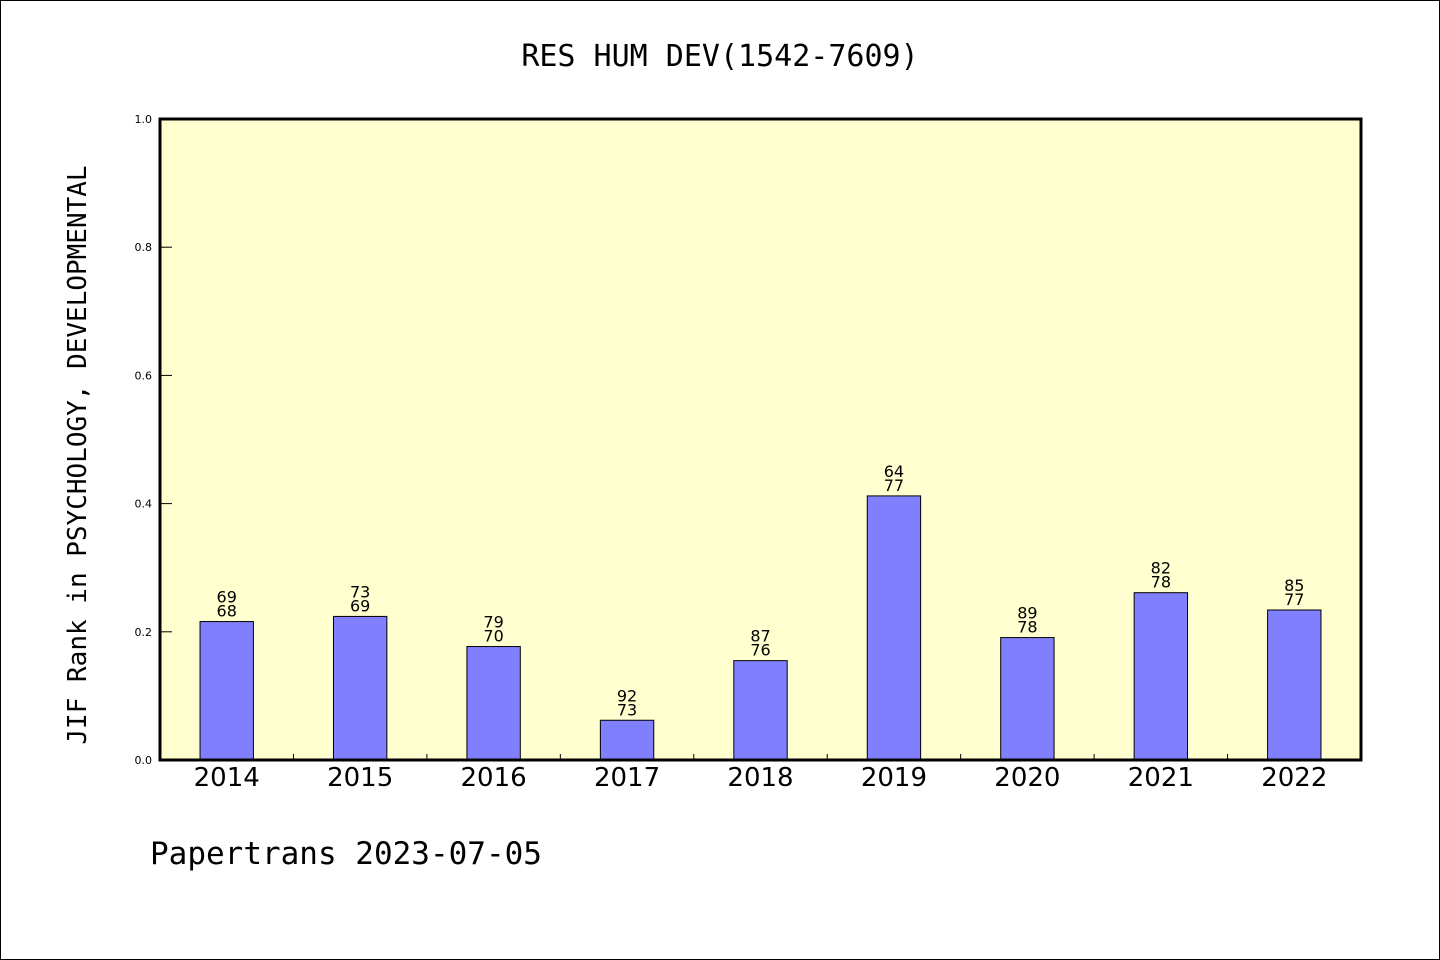  I want to click on bar-2020, so click(1027, 699).